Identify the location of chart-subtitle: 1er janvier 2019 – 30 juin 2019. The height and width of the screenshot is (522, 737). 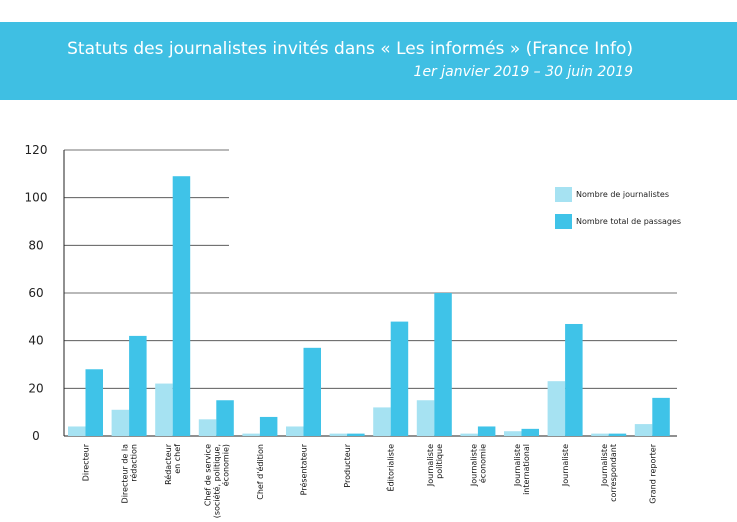
(523, 72).